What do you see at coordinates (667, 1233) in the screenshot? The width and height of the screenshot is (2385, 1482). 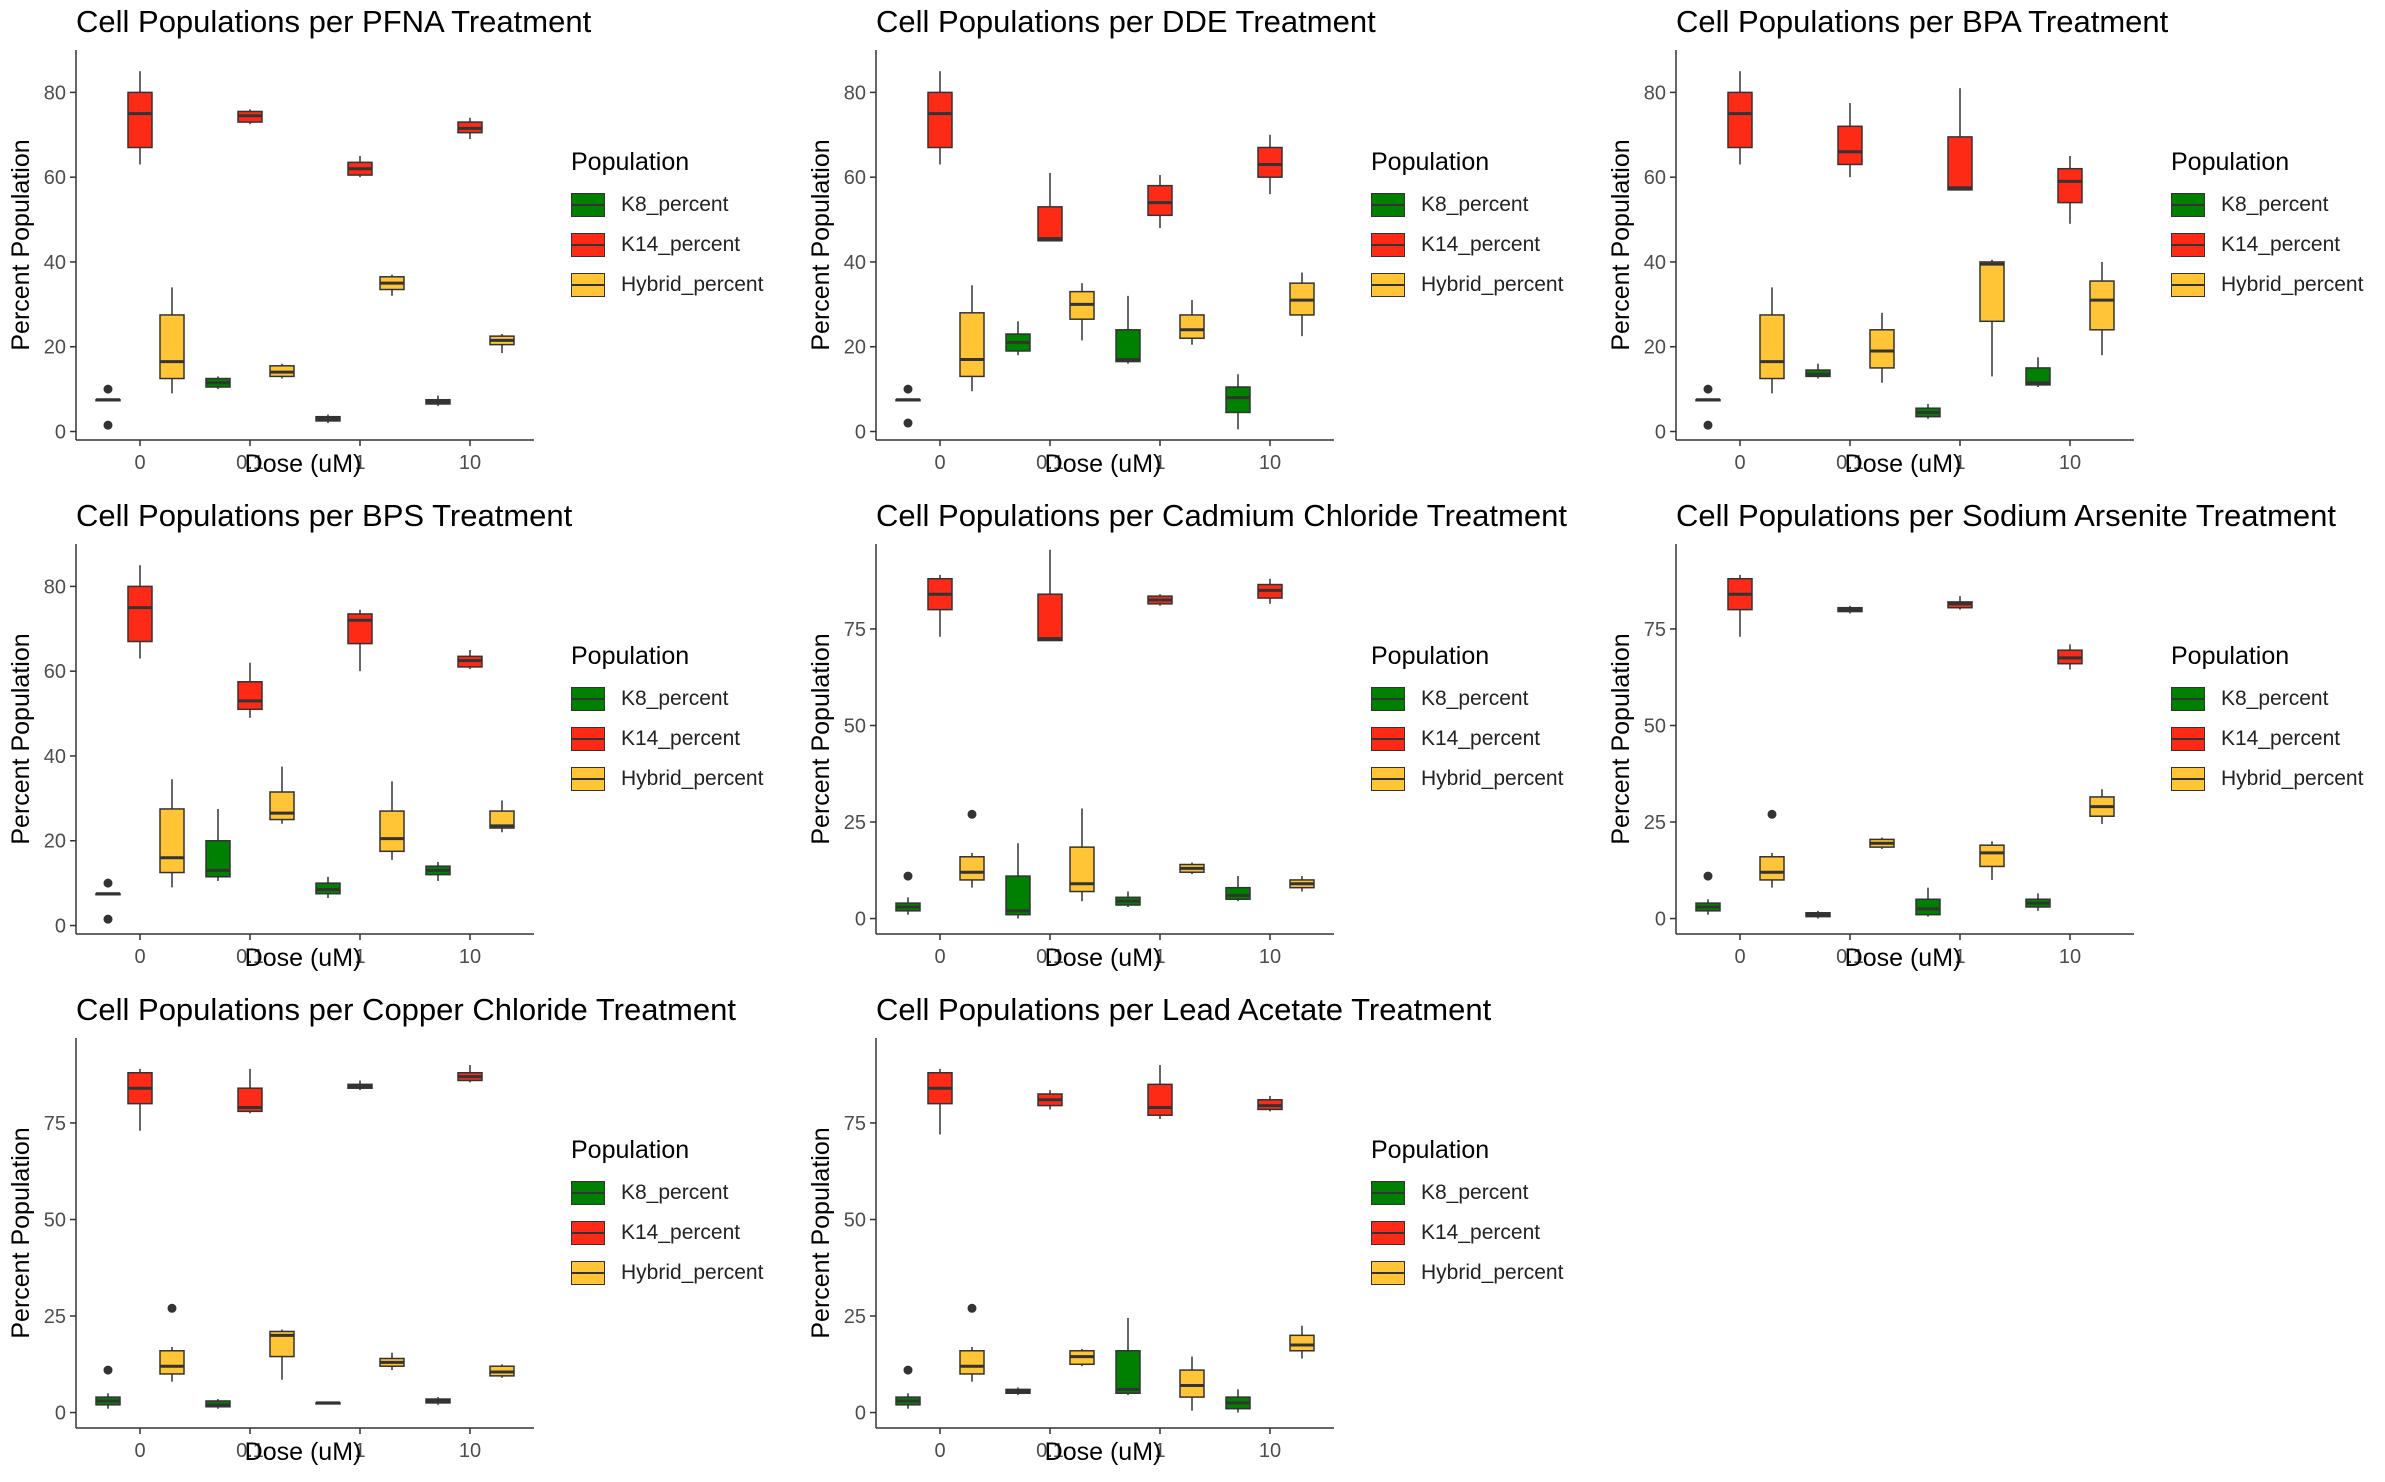 I see `legend-item: K14_percent` at bounding box center [667, 1233].